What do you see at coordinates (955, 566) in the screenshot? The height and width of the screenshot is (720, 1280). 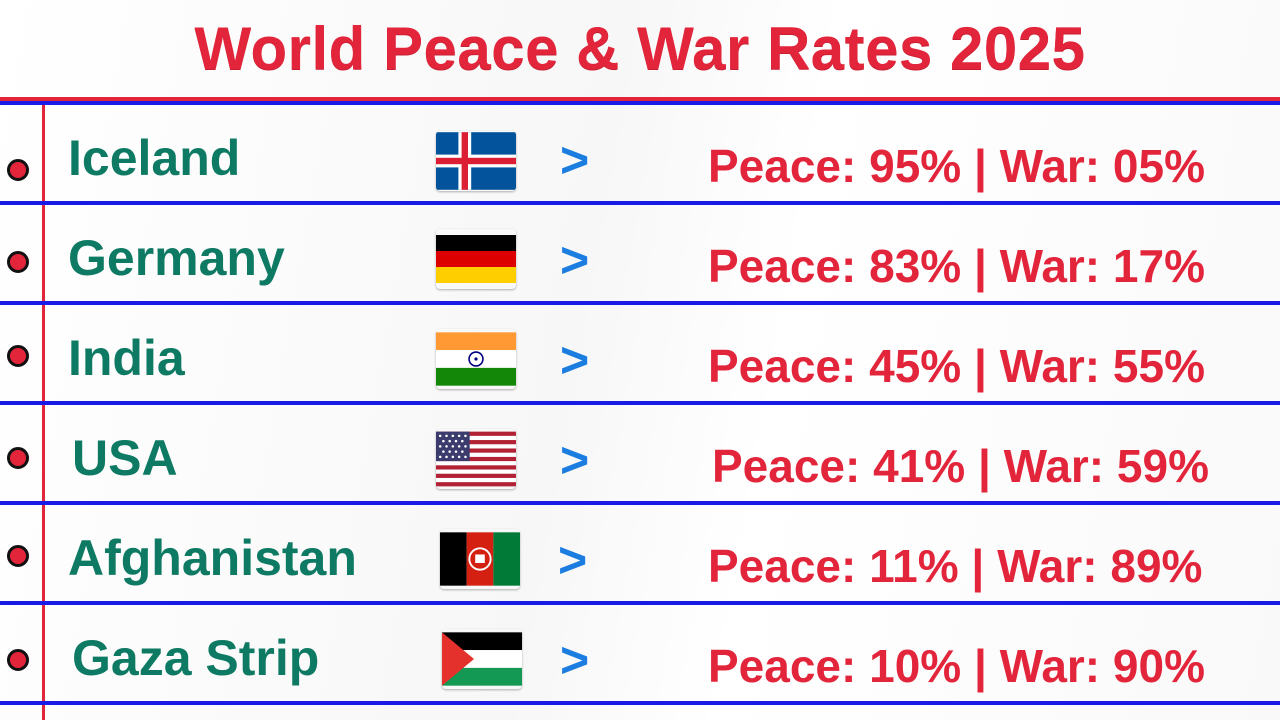 I see `peace-war-rate: Peace: 11% | War: 89%` at bounding box center [955, 566].